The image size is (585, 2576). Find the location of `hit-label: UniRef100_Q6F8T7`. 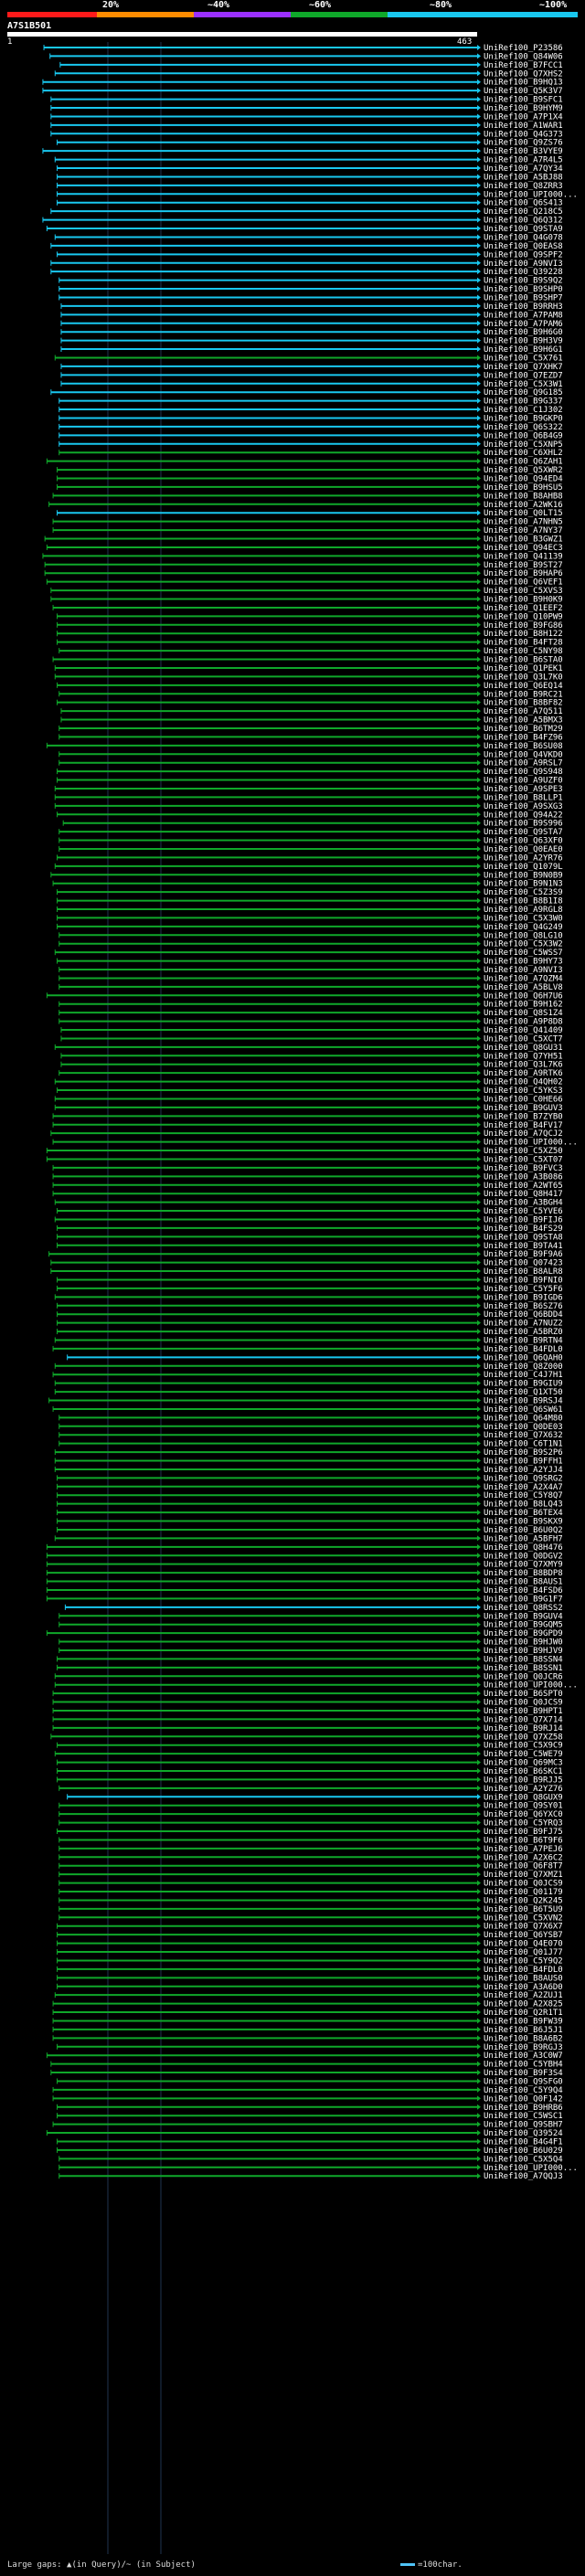

hit-label: UniRef100_Q6F8T7 is located at coordinates (523, 1866).